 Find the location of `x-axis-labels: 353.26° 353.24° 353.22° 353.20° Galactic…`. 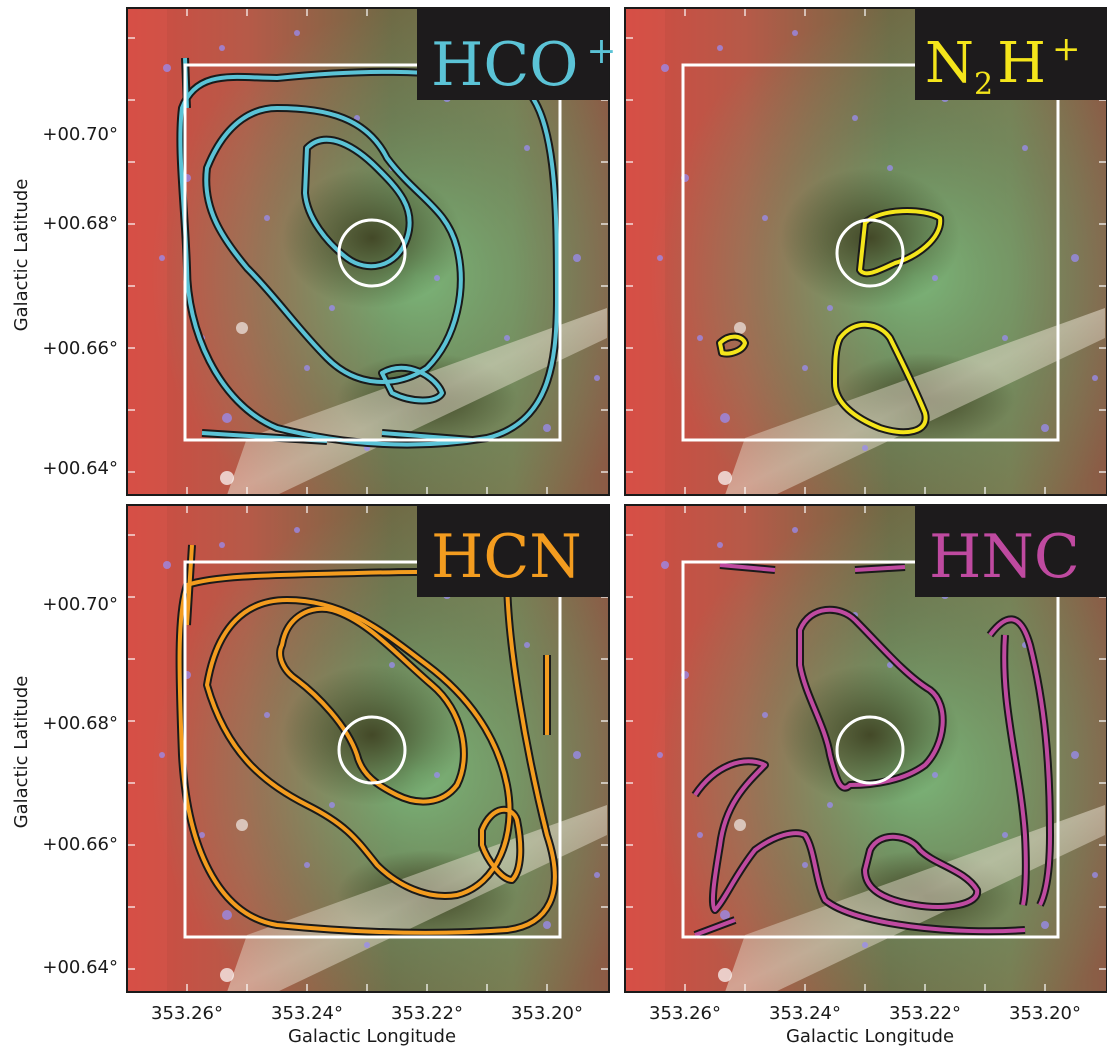

x-axis-labels: 353.26° 353.24° 353.22° 353.20° Galactic… is located at coordinates (616, 1025).